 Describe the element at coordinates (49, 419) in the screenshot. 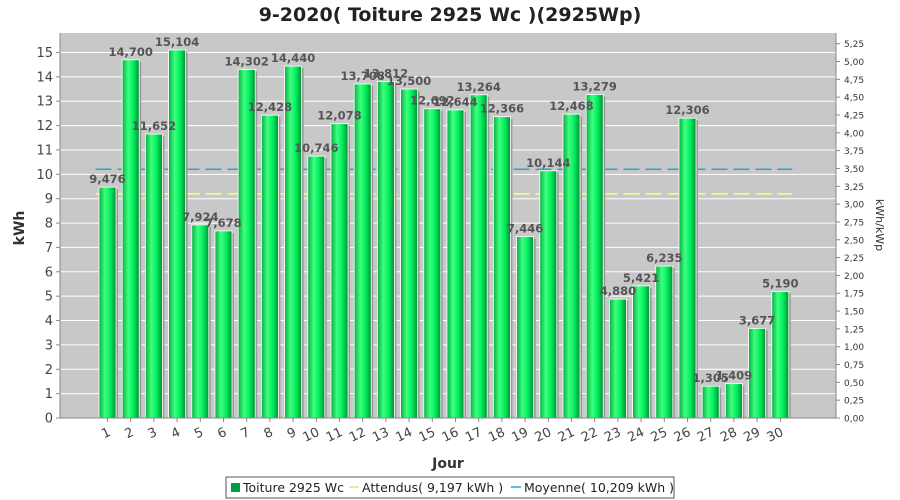

I see `y-tick-label: 0` at that location.